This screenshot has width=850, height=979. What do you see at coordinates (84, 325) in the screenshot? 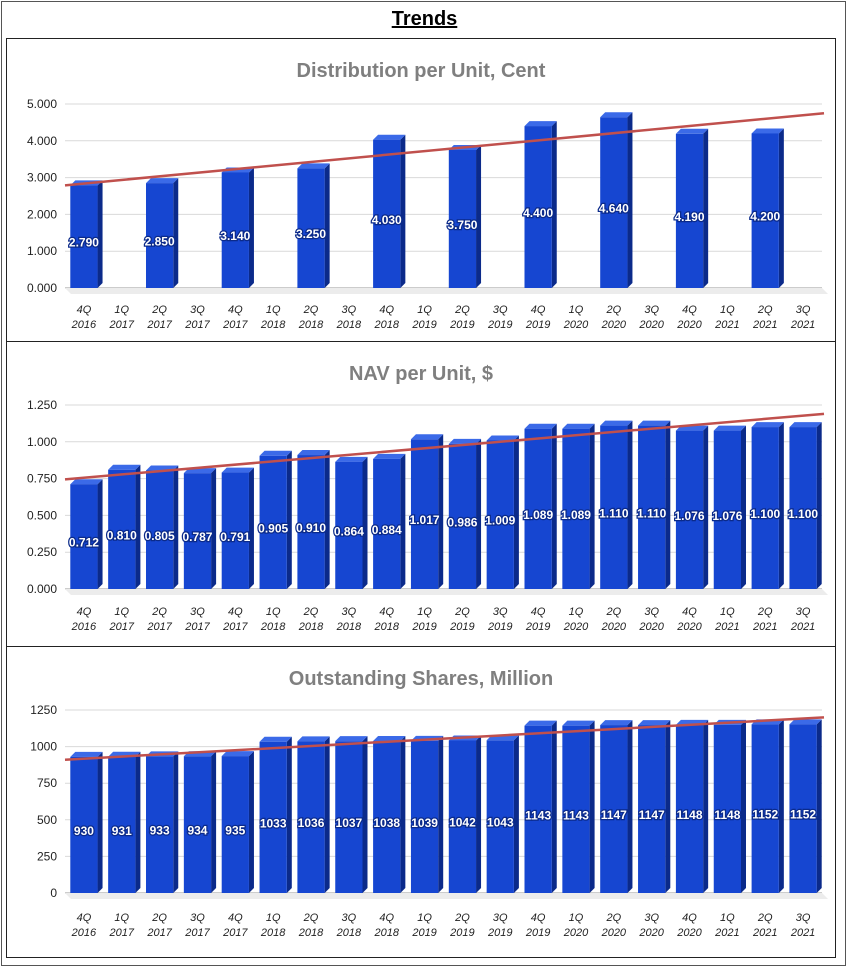
I see `x-tick-year: 2016` at bounding box center [84, 325].